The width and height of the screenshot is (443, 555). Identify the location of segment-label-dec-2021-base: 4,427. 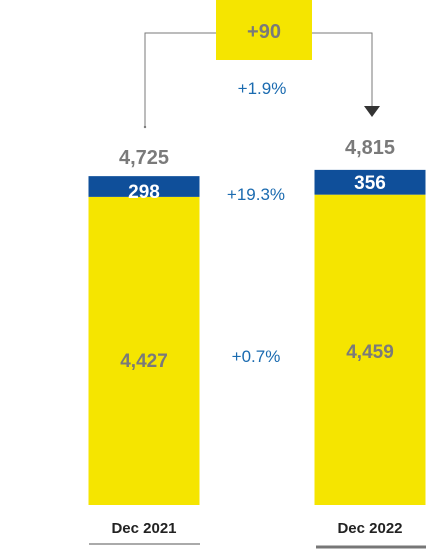
(144, 361).